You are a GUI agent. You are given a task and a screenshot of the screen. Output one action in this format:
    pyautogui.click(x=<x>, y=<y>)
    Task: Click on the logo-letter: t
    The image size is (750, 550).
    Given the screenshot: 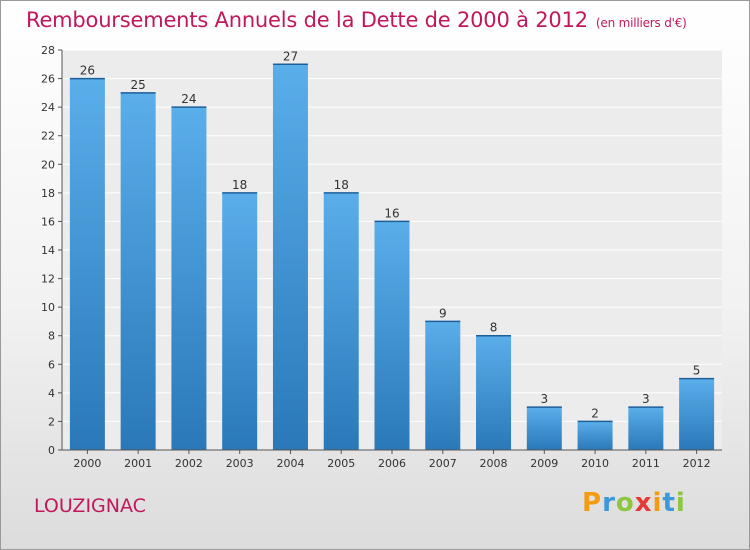 What is the action you would take?
    pyautogui.click(x=669, y=503)
    